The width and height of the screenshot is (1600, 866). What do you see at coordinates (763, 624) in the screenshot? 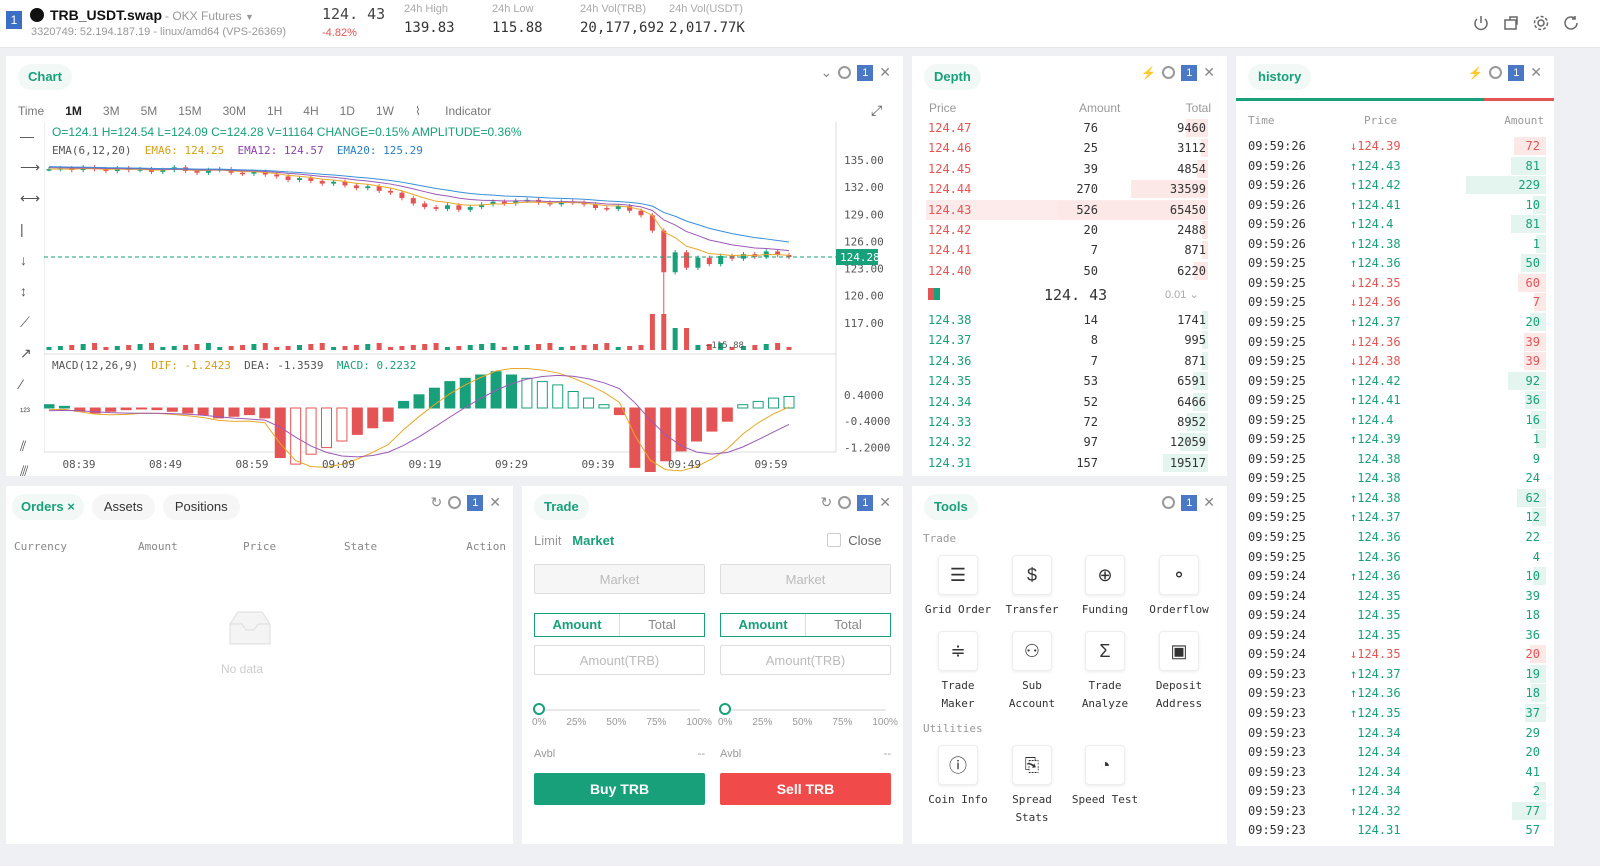
I see `sell-amount-tab: Amount` at bounding box center [763, 624].